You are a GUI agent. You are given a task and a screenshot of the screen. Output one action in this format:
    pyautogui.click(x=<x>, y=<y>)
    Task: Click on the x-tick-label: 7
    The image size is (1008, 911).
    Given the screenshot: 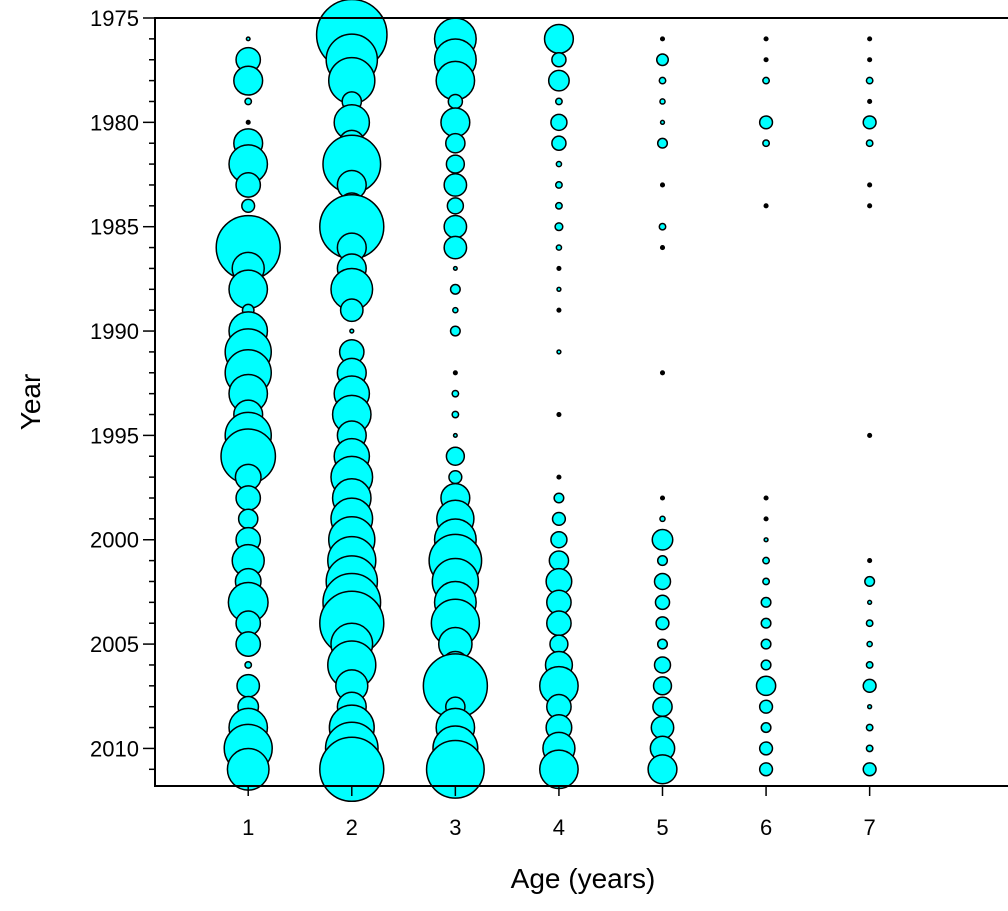 What is the action you would take?
    pyautogui.click(x=870, y=827)
    